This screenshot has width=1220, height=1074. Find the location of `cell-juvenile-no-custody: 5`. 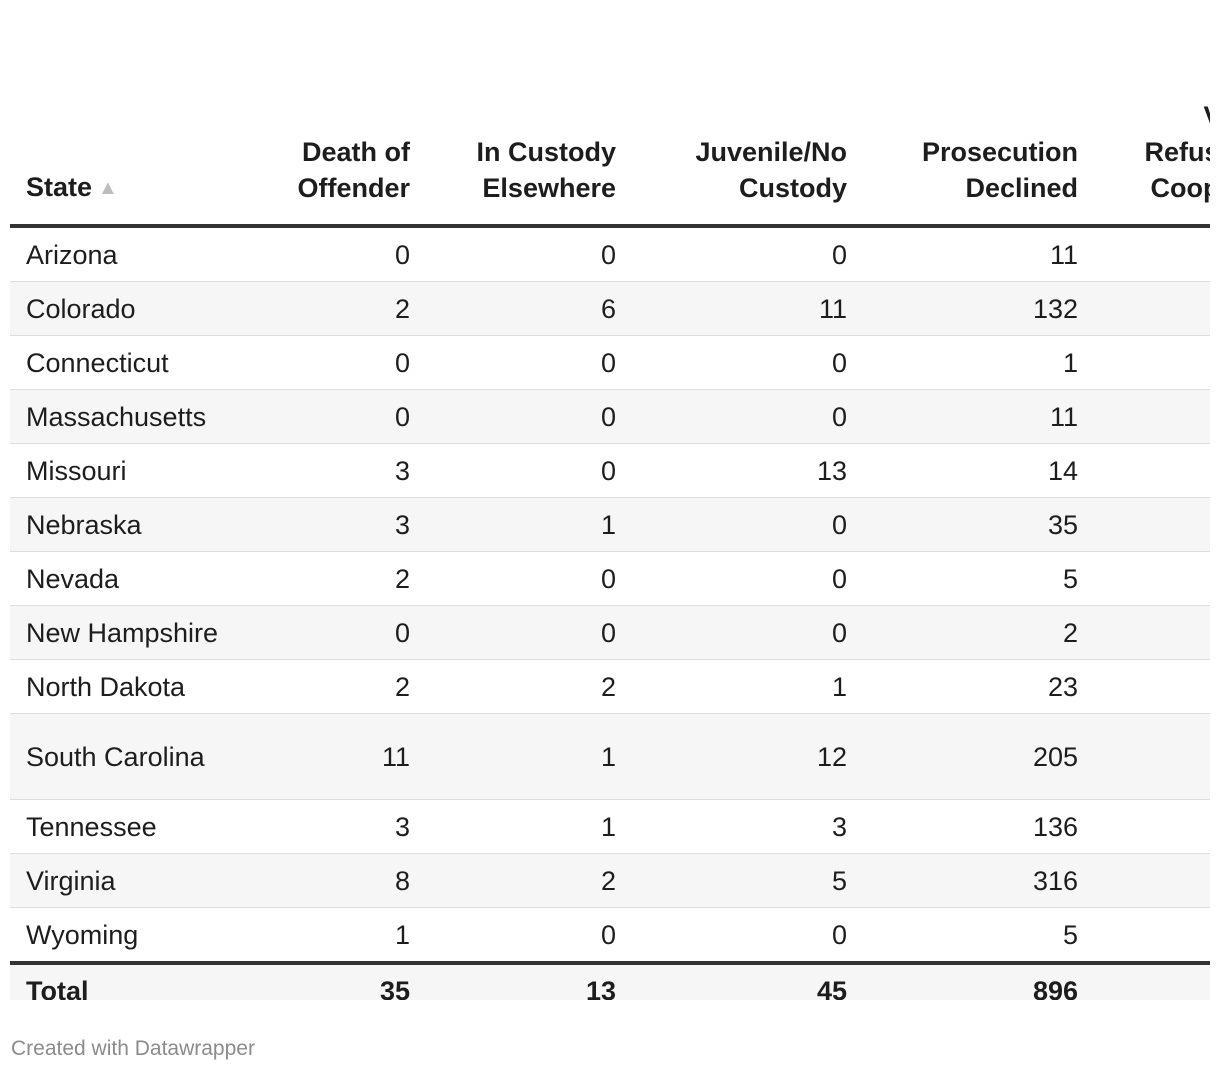

cell-juvenile-no-custody: 5 is located at coordinates (731, 880).